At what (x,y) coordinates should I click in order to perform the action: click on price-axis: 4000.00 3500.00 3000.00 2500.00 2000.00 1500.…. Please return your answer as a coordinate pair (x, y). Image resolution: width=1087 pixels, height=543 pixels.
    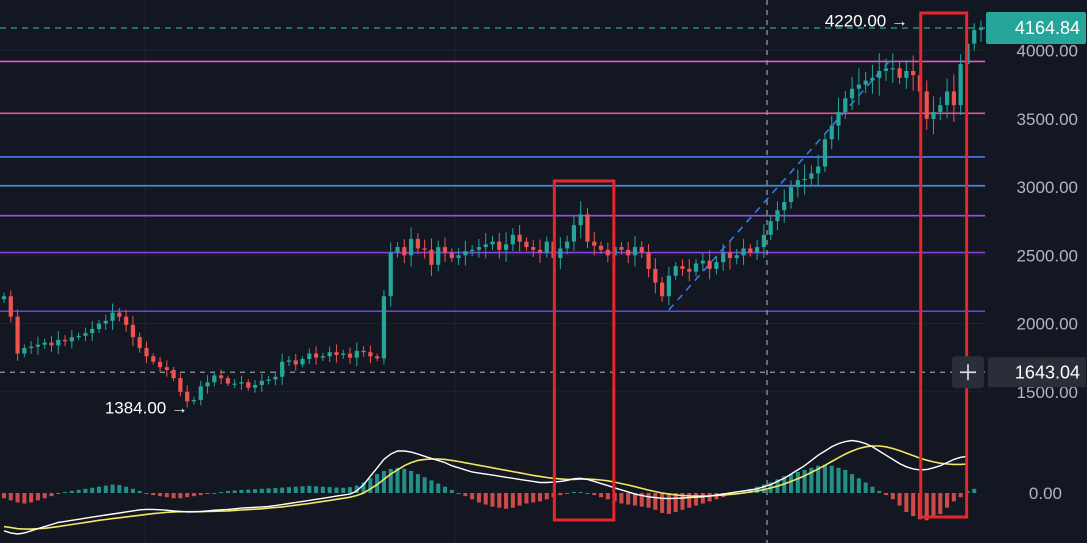
    Looking at the image, I should click on (1047, 272).